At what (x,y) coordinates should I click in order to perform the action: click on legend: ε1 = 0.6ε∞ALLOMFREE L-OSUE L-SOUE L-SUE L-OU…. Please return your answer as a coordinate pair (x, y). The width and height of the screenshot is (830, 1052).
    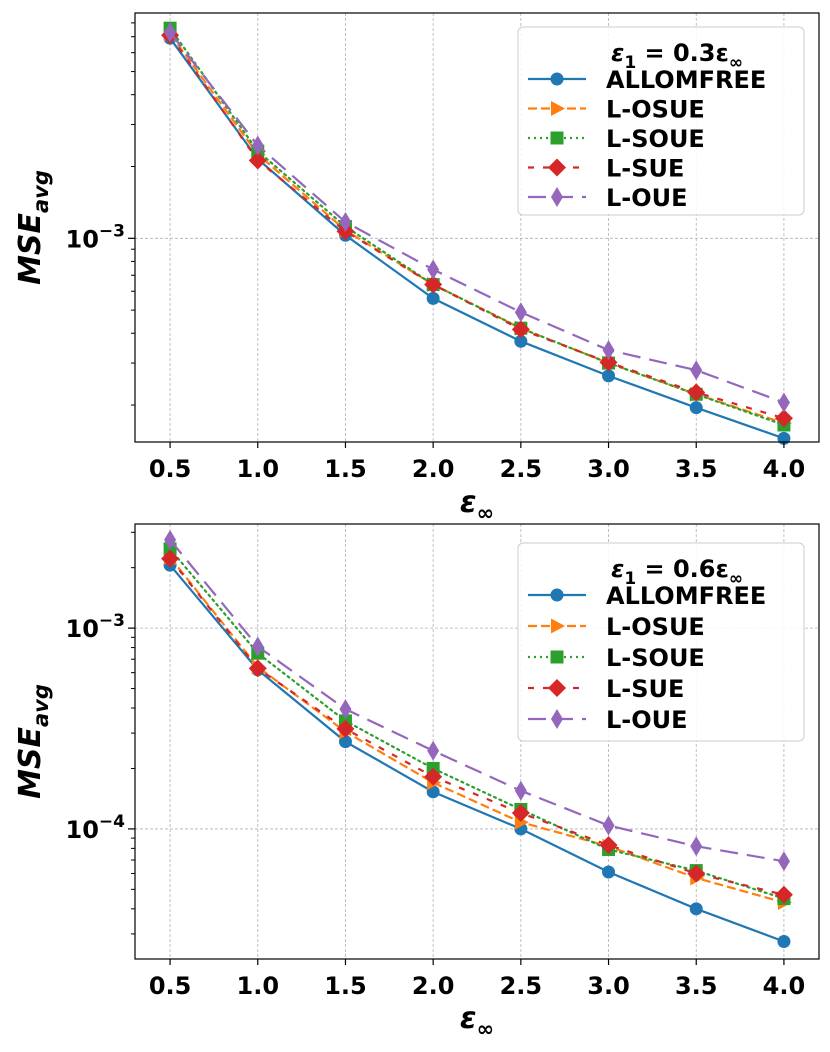
    Looking at the image, I should click on (661, 642).